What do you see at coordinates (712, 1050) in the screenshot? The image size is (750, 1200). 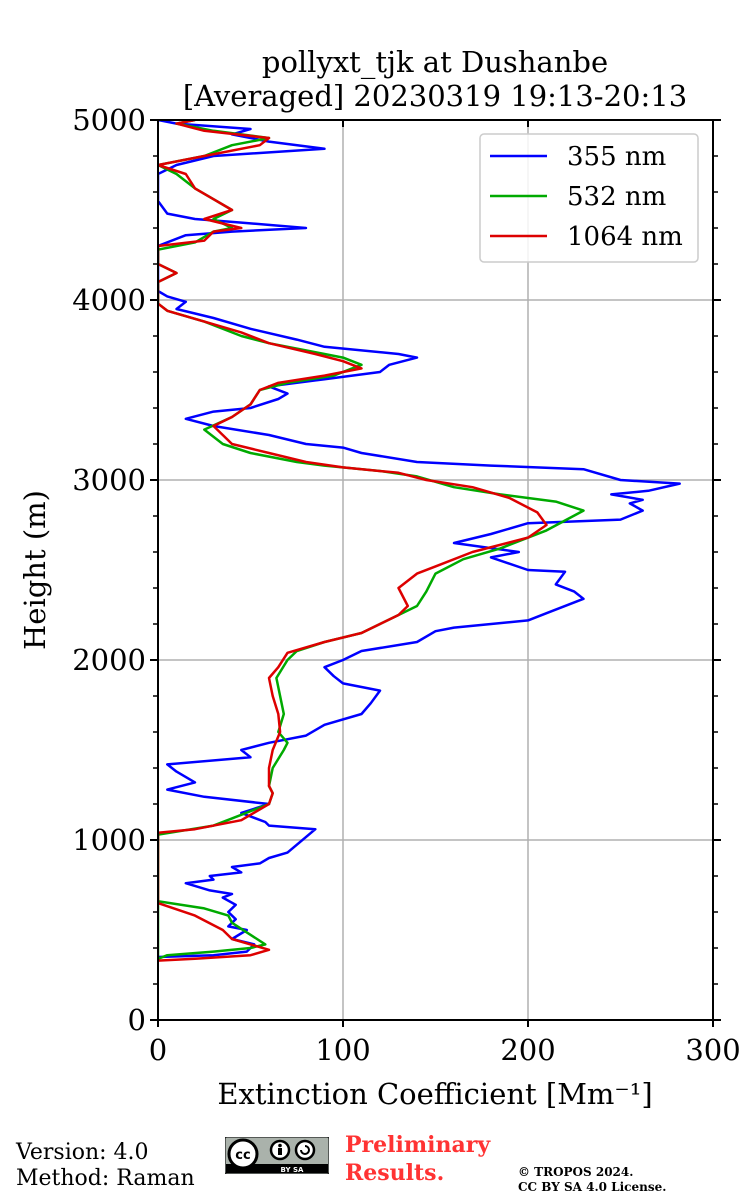 I see `x-tick-label: 300` at bounding box center [712, 1050].